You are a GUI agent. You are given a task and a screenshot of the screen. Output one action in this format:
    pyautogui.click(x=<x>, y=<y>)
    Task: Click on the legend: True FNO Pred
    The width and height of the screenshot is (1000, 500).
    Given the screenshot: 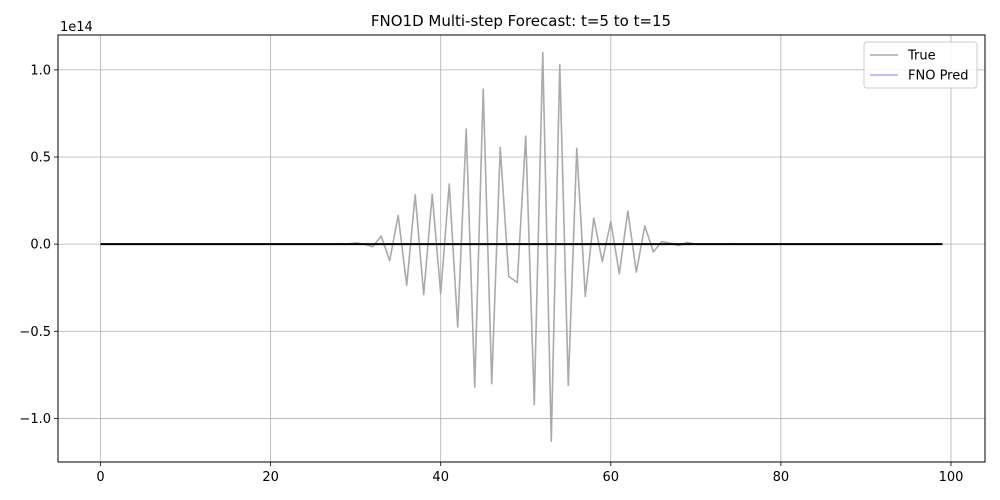 What is the action you would take?
    pyautogui.click(x=920, y=65)
    